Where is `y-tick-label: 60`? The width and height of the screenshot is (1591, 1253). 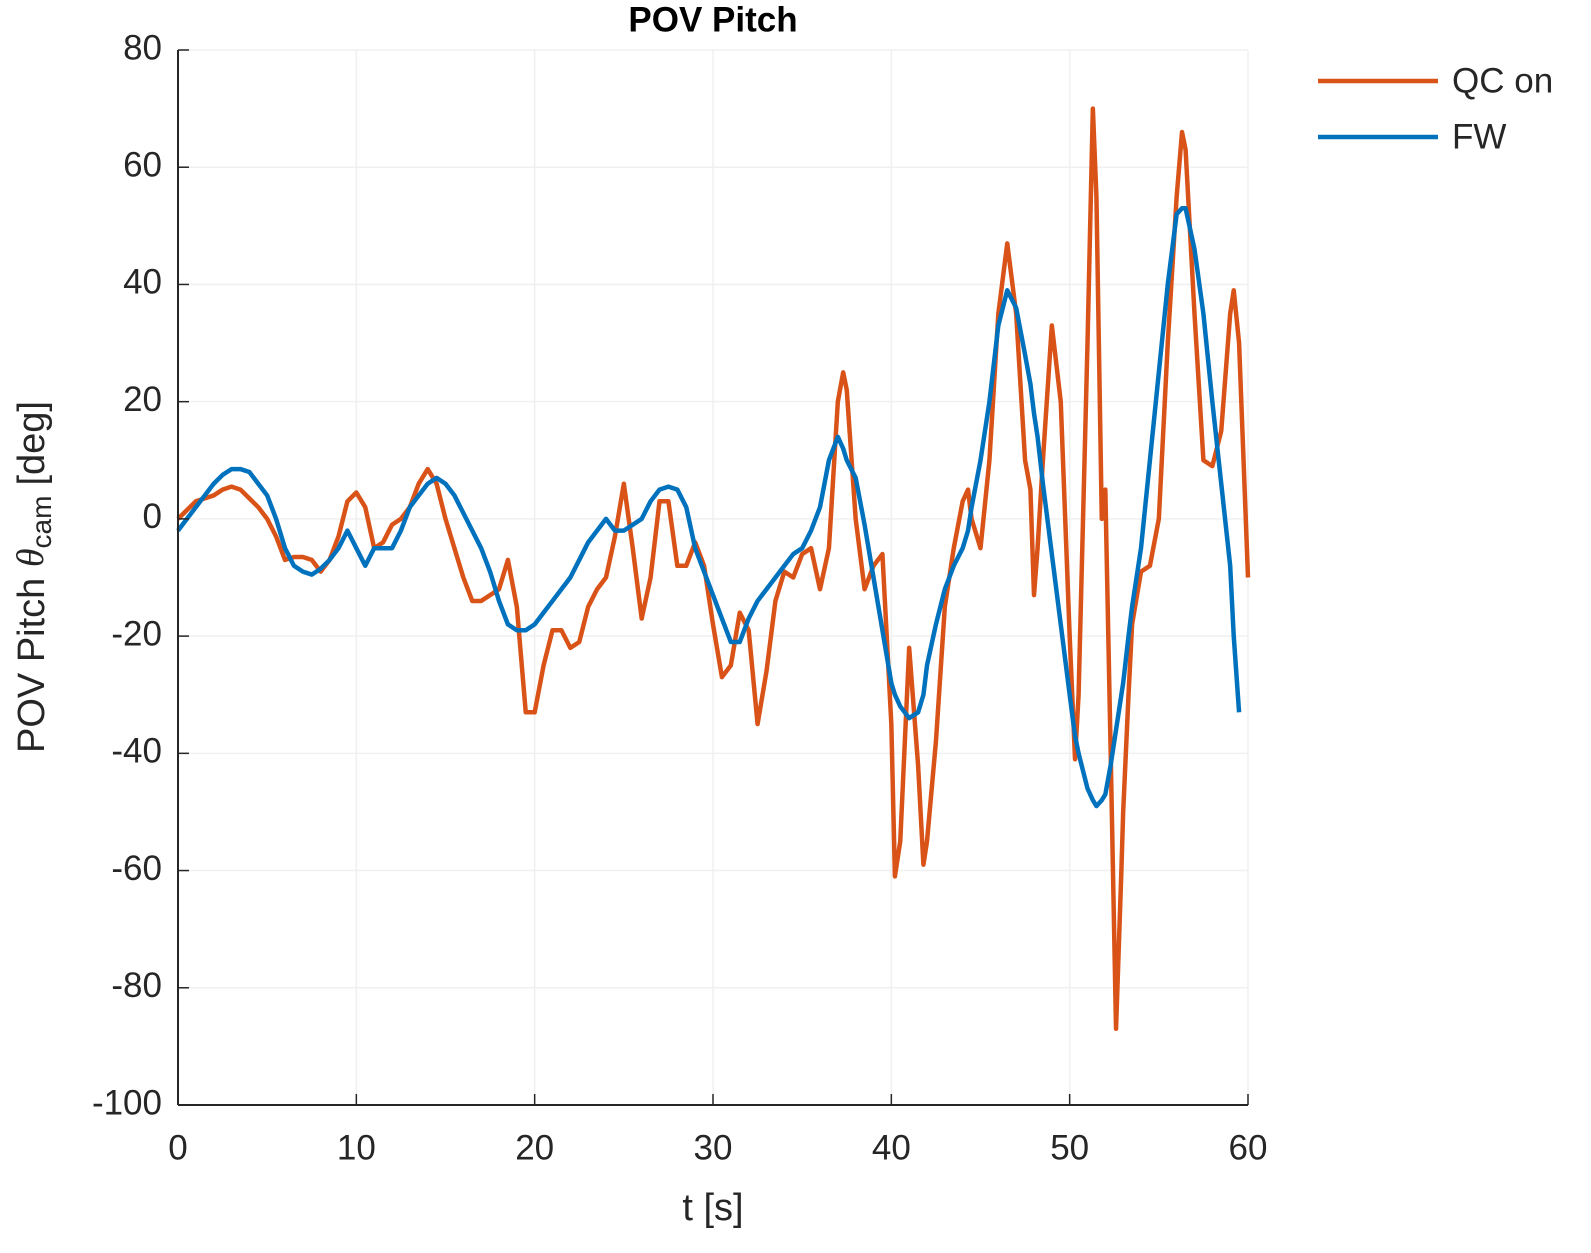
y-tick-label: 60 is located at coordinates (142, 164).